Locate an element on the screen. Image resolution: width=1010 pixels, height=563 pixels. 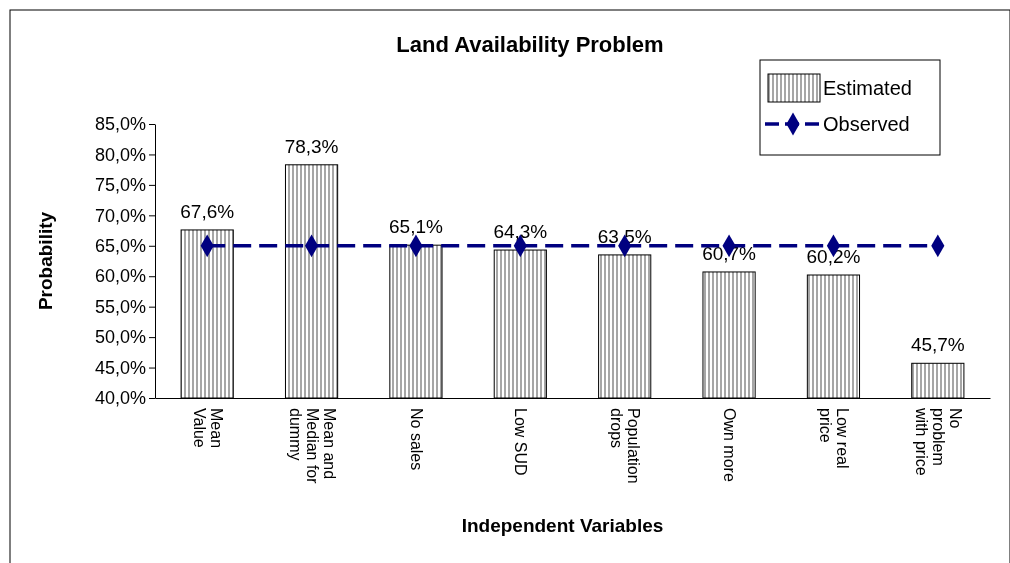
y-tick-label: 45,0% is located at coordinates (120, 367).